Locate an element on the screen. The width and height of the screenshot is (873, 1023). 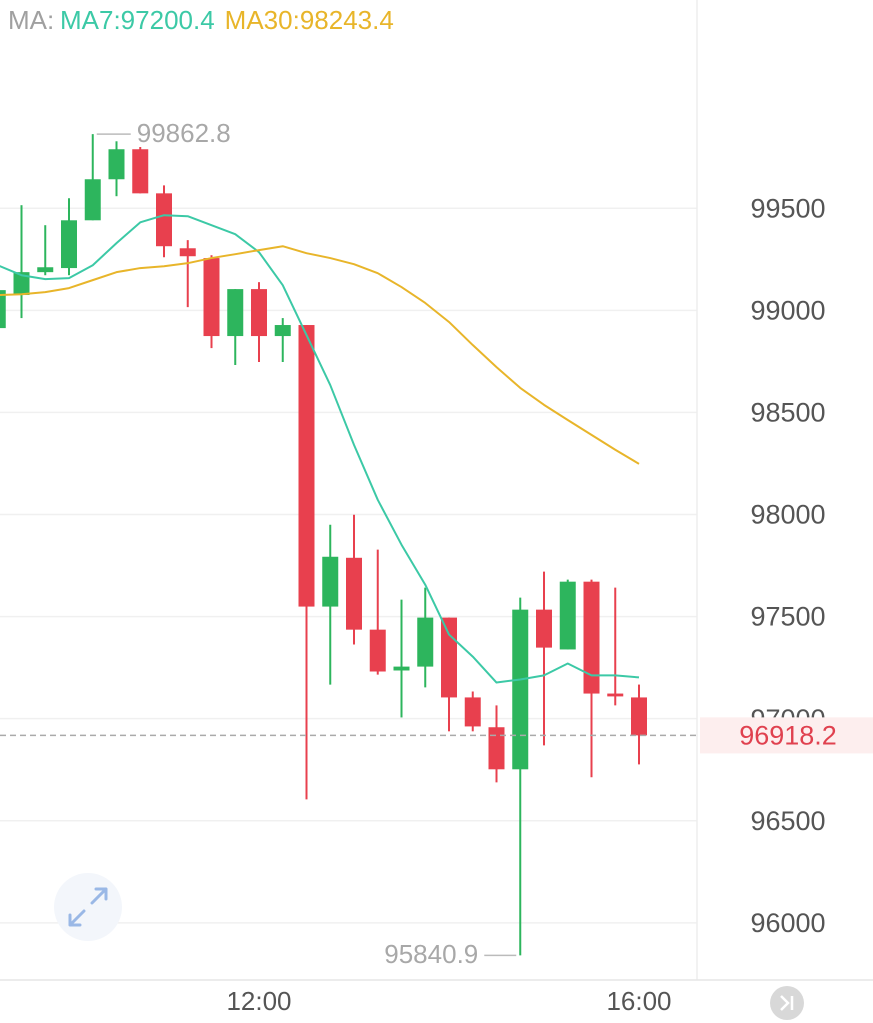
legend-entry: MA7:97200.4 is located at coordinates (137, 20).